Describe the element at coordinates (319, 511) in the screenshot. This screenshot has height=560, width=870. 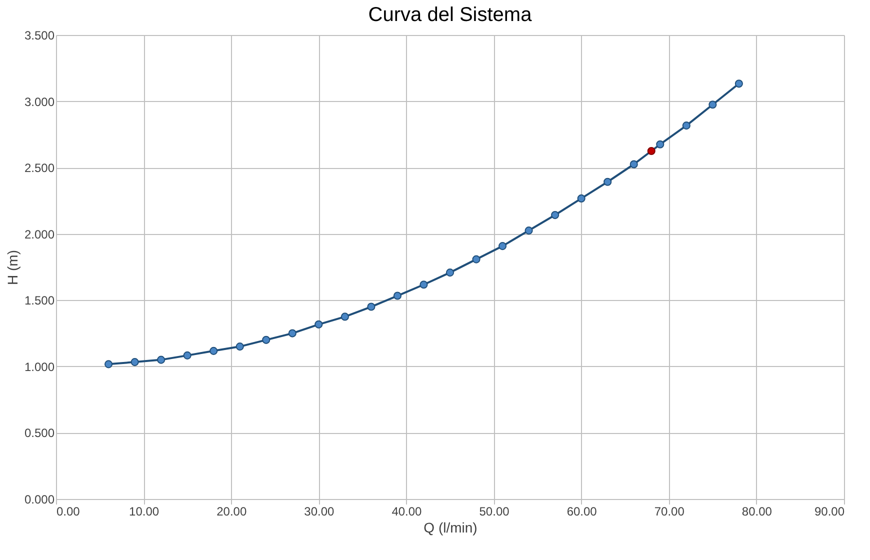
I see `x-tick-label: 30.00` at that location.